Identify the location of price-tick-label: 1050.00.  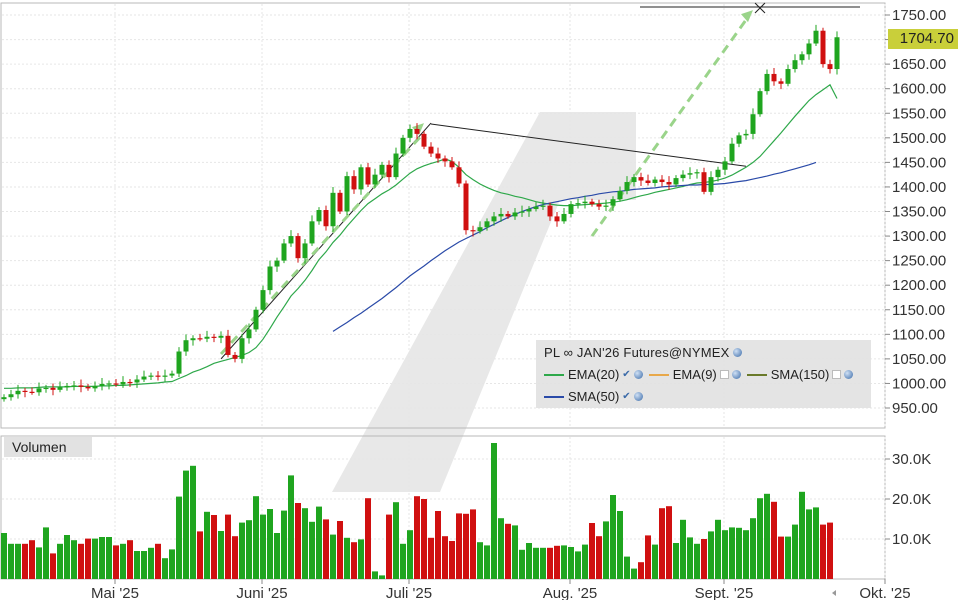
(919, 359).